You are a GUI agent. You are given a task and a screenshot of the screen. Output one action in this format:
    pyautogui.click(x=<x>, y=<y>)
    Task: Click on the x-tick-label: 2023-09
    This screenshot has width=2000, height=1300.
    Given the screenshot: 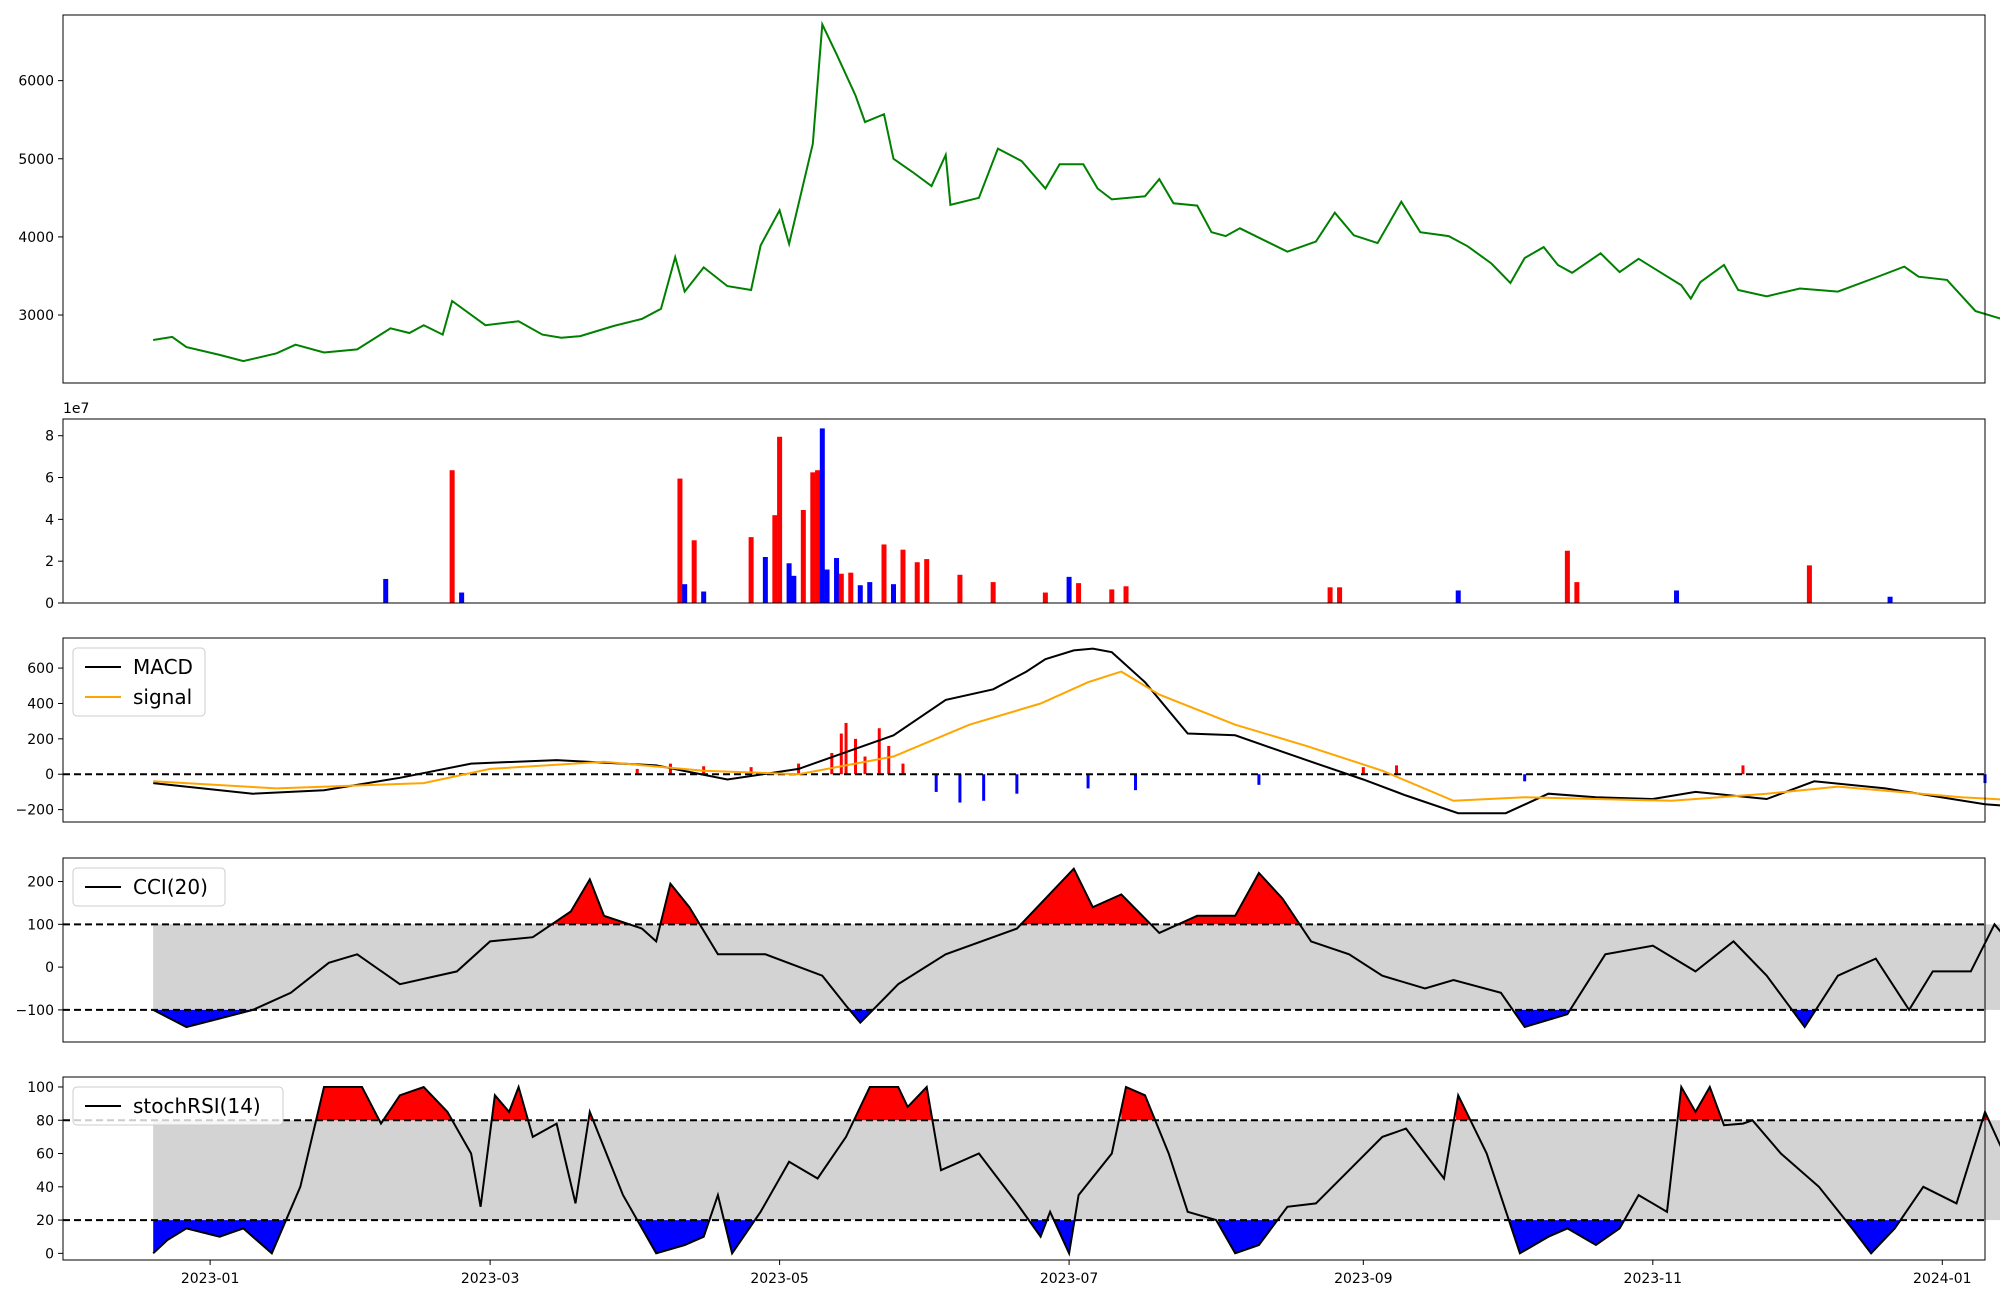 What is the action you would take?
    pyautogui.click(x=1363, y=1279)
    